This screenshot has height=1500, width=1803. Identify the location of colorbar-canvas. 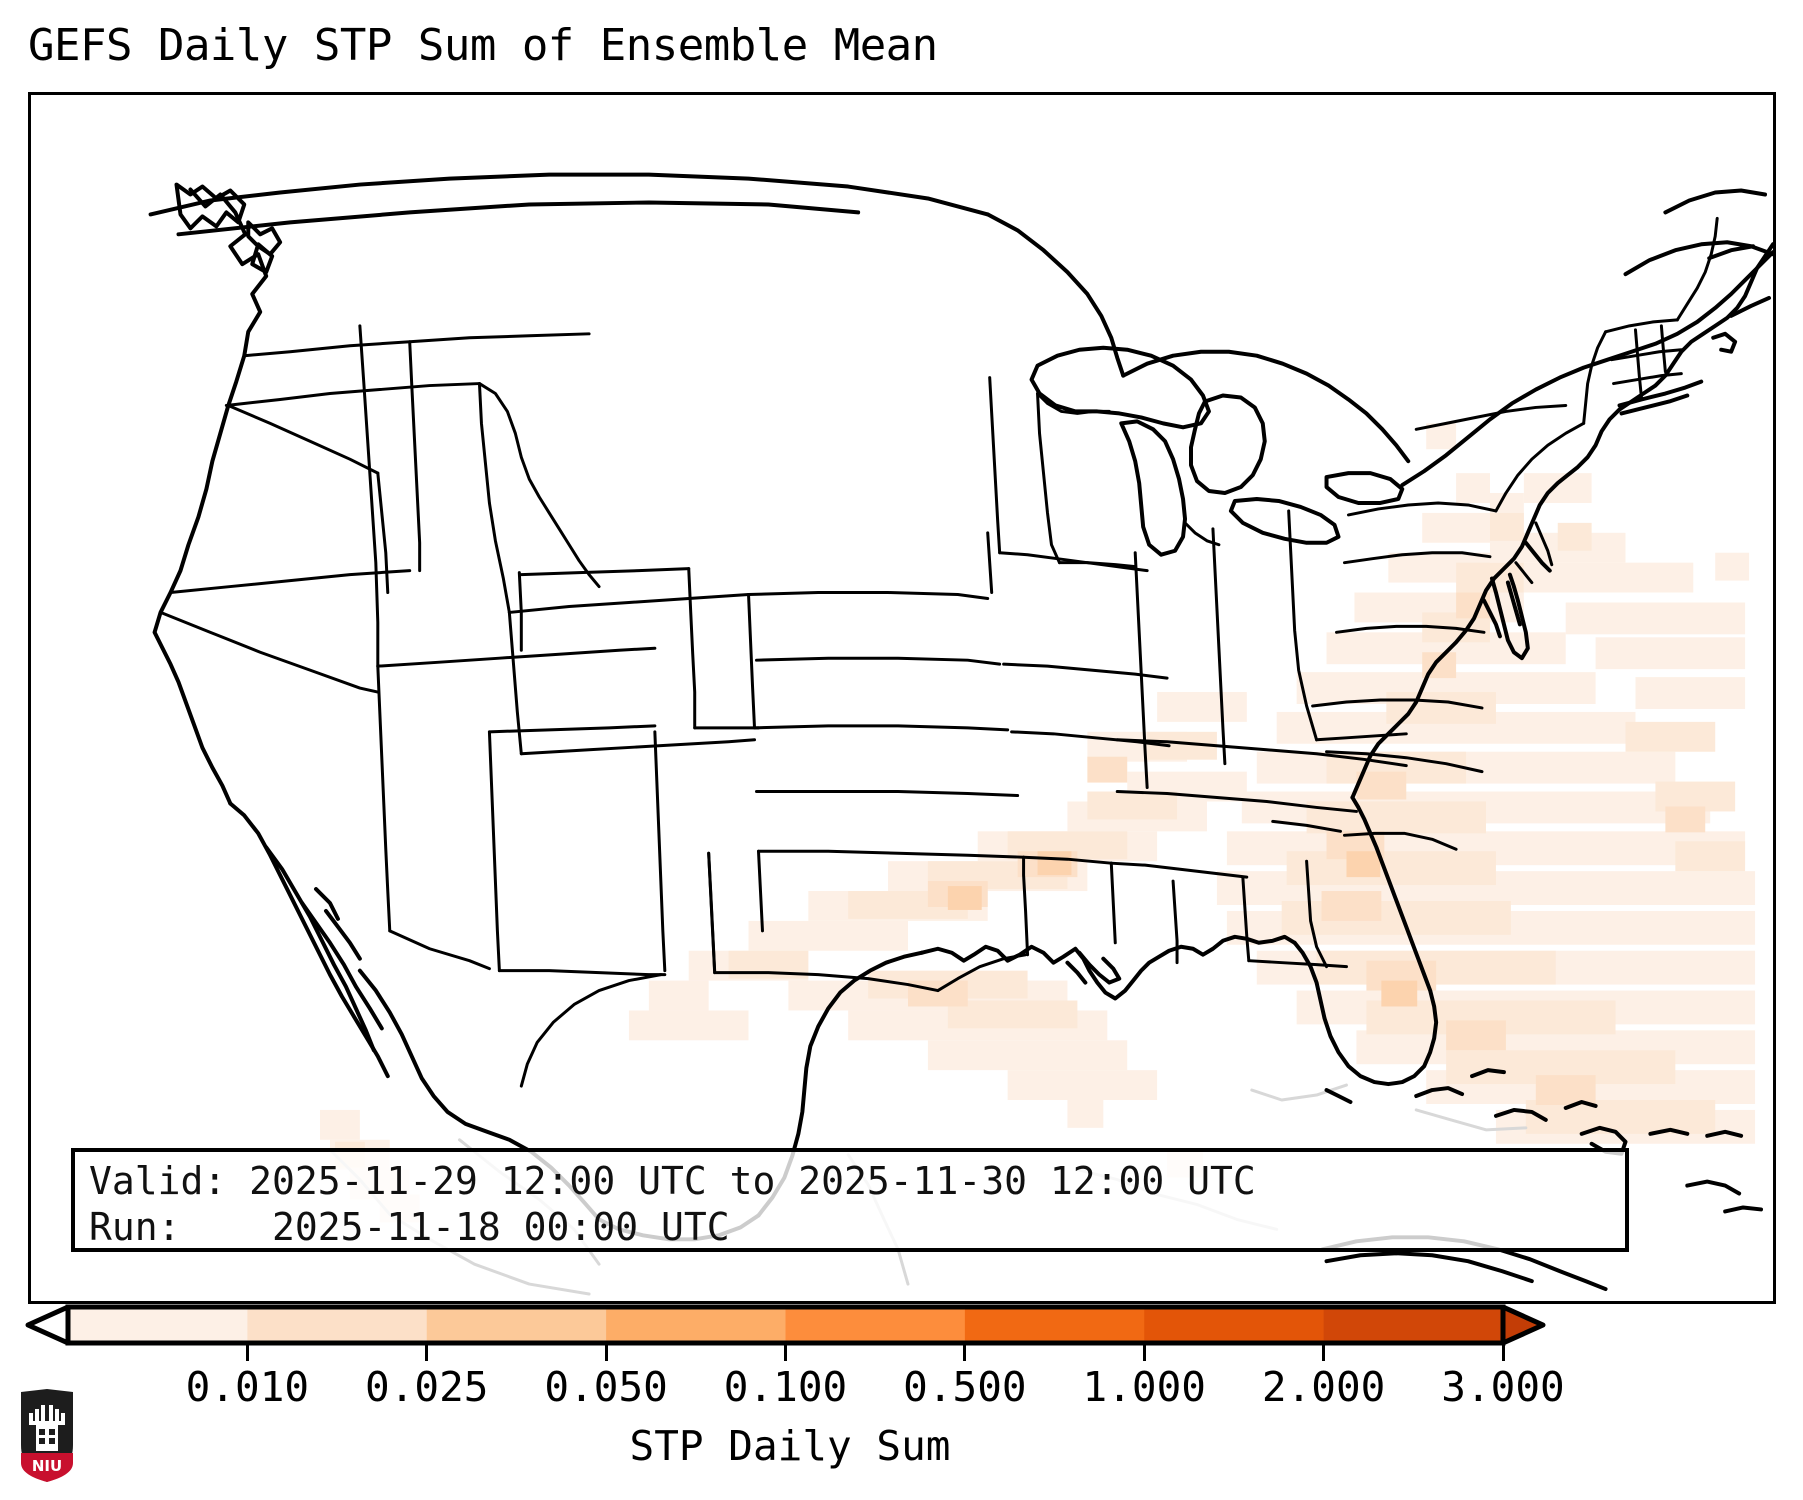
(785, 1325).